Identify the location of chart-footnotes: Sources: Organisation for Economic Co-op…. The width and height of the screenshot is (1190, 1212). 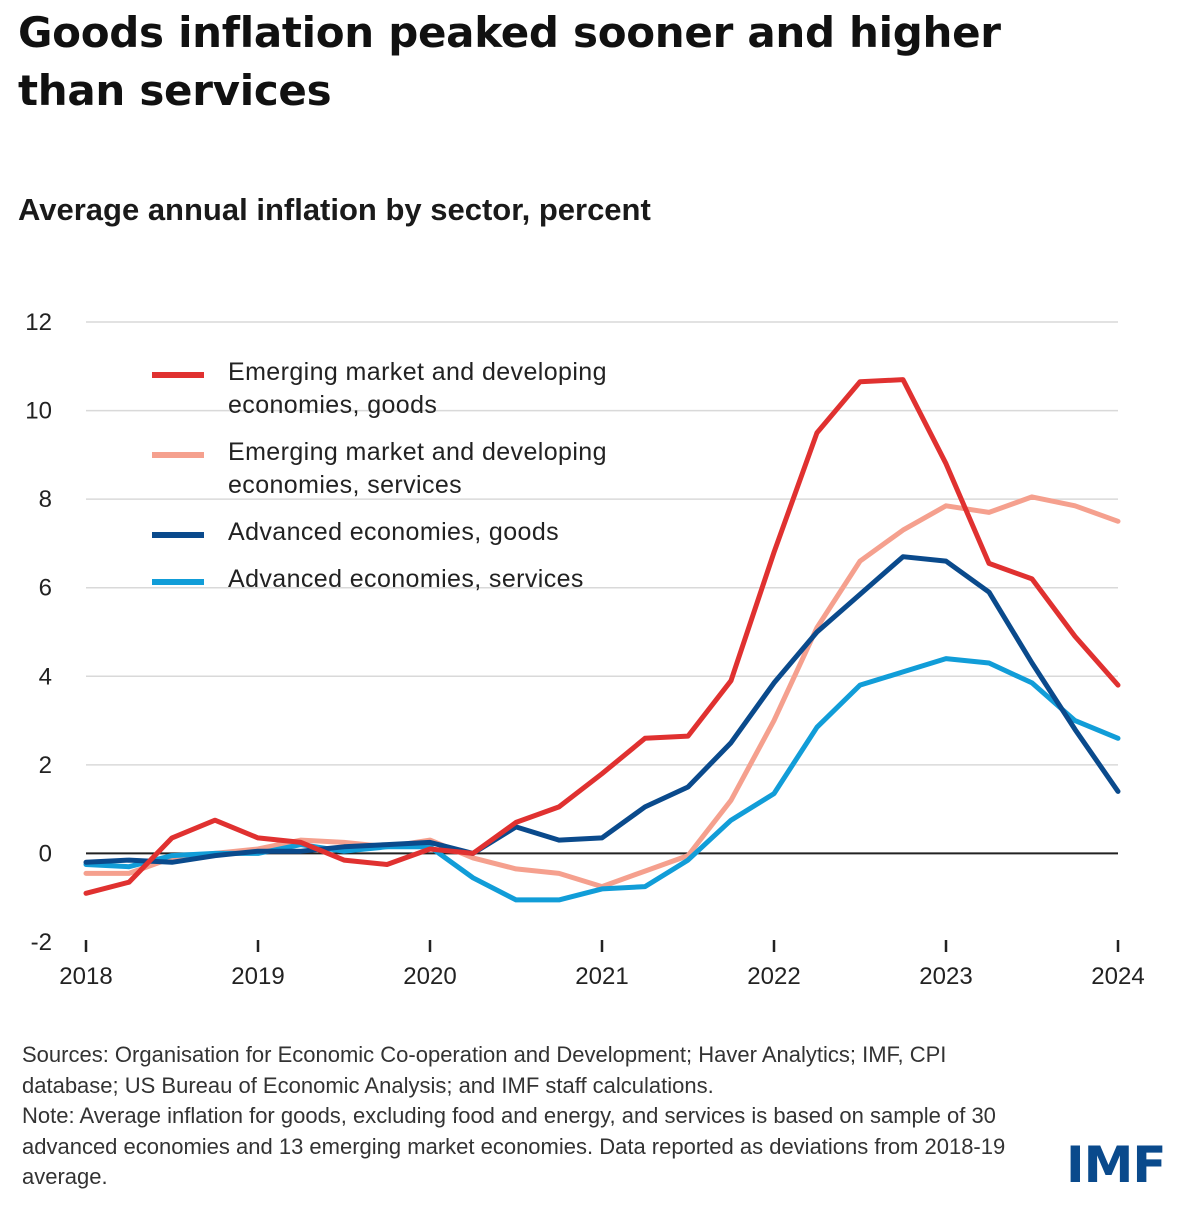
(517, 1116).